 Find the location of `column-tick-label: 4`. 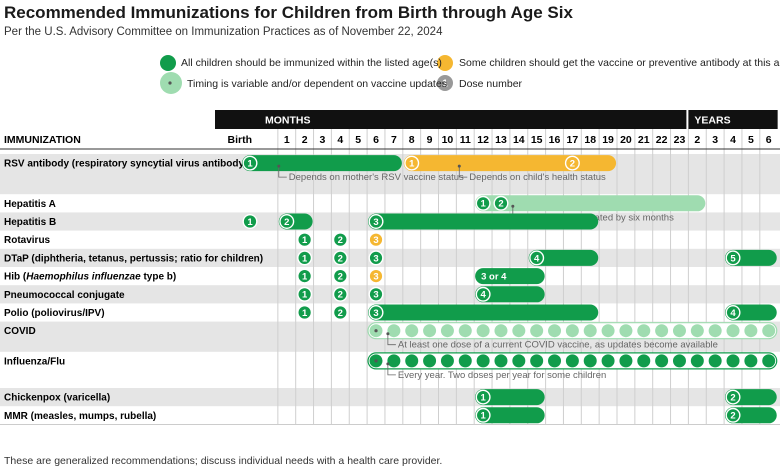

column-tick-label: 4 is located at coordinates (733, 140).